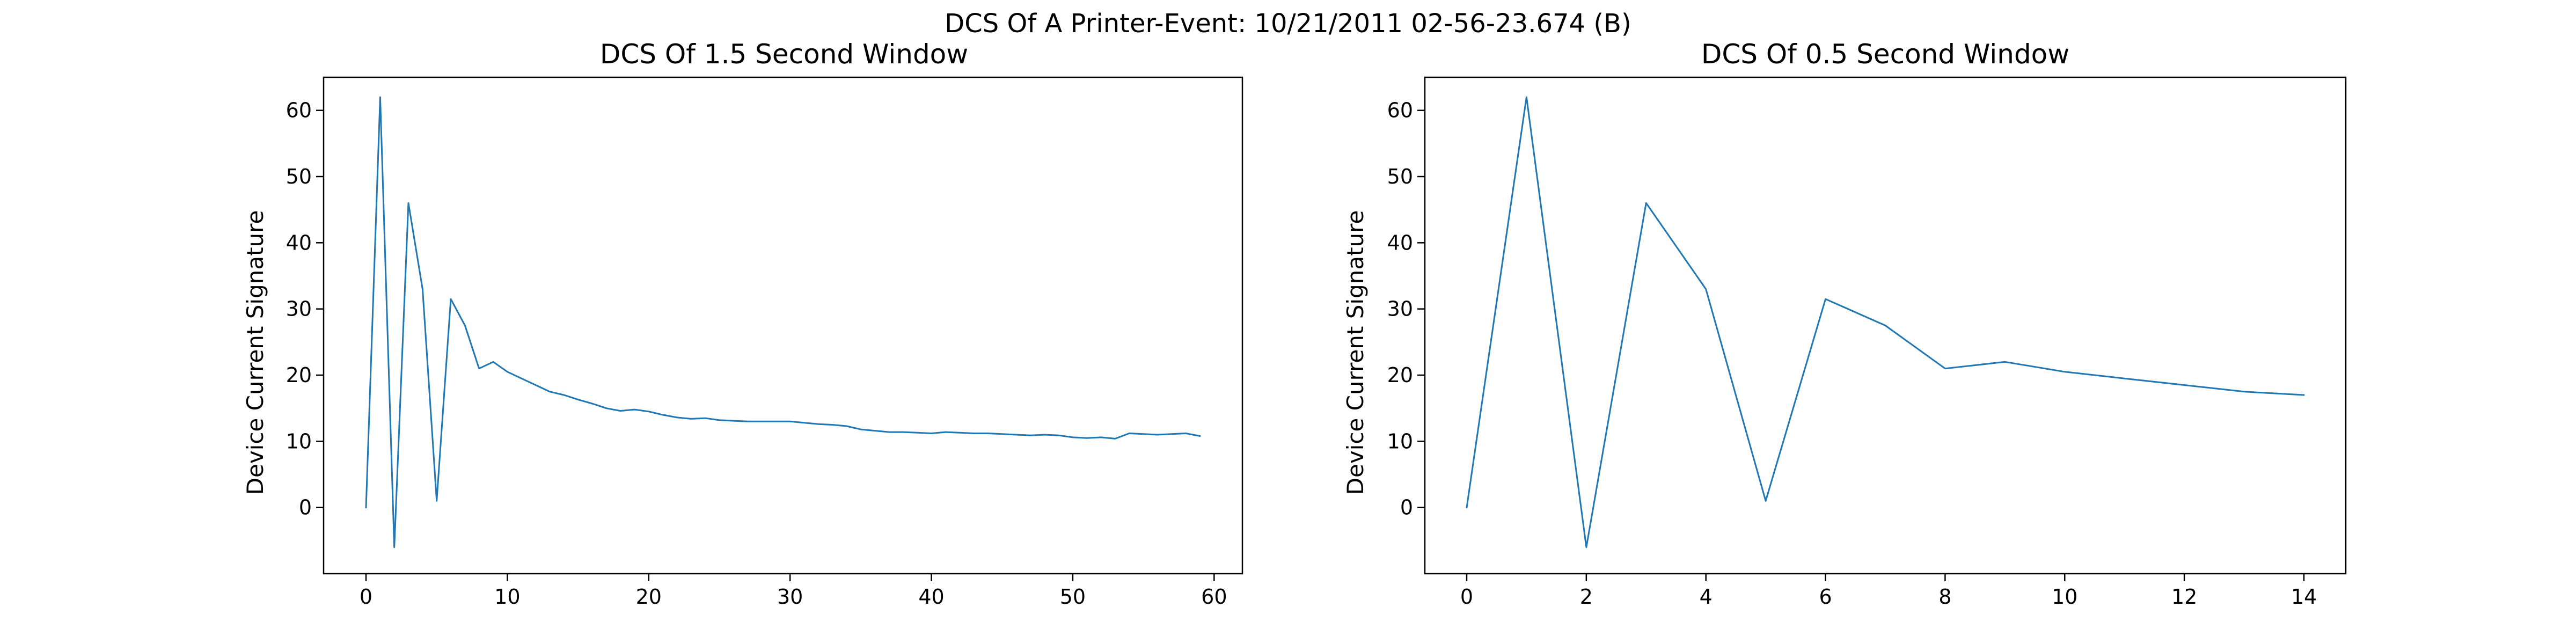 The height and width of the screenshot is (644, 2576). I want to click on x-tick-label: 4, so click(1706, 597).